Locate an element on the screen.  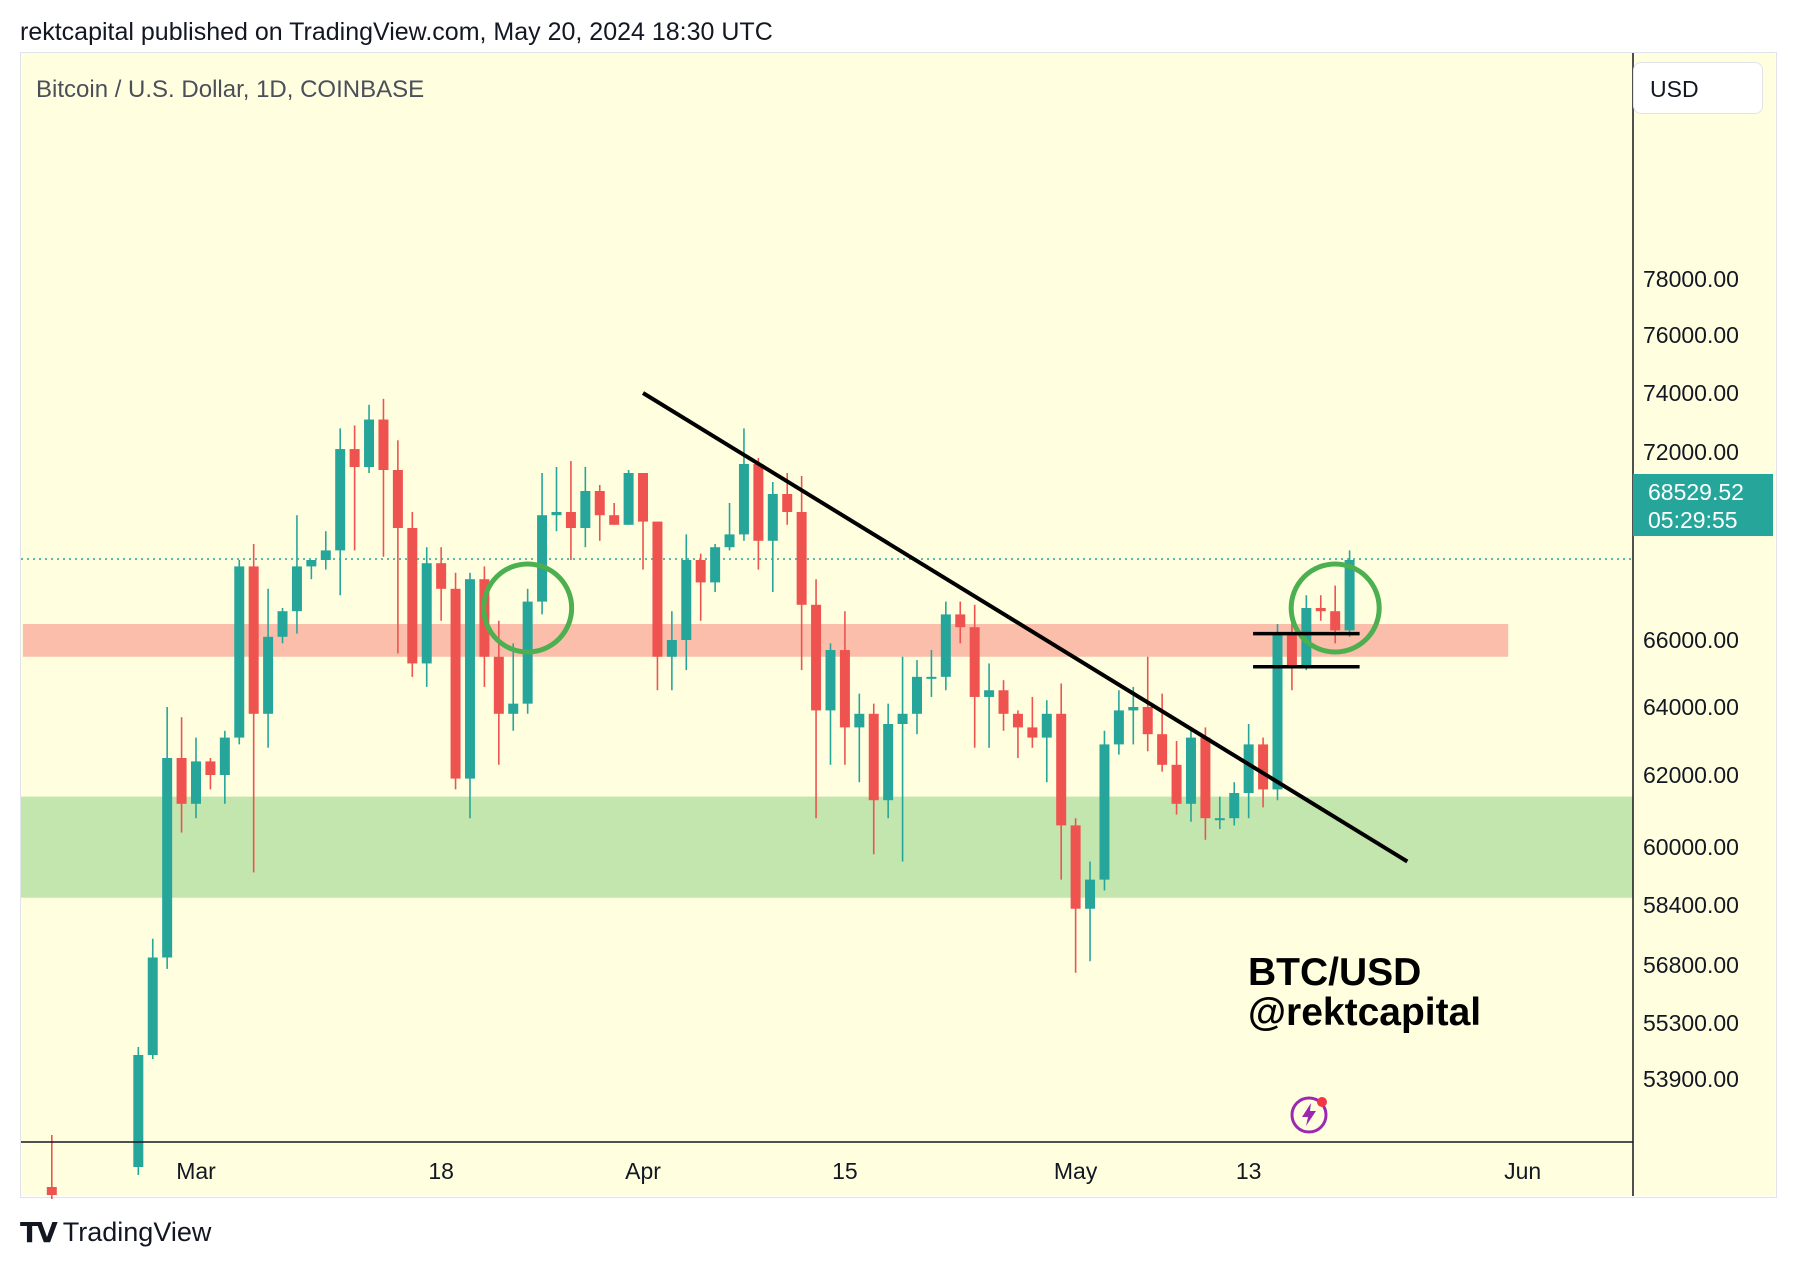
lightning-icon is located at coordinates (1309, 1114).